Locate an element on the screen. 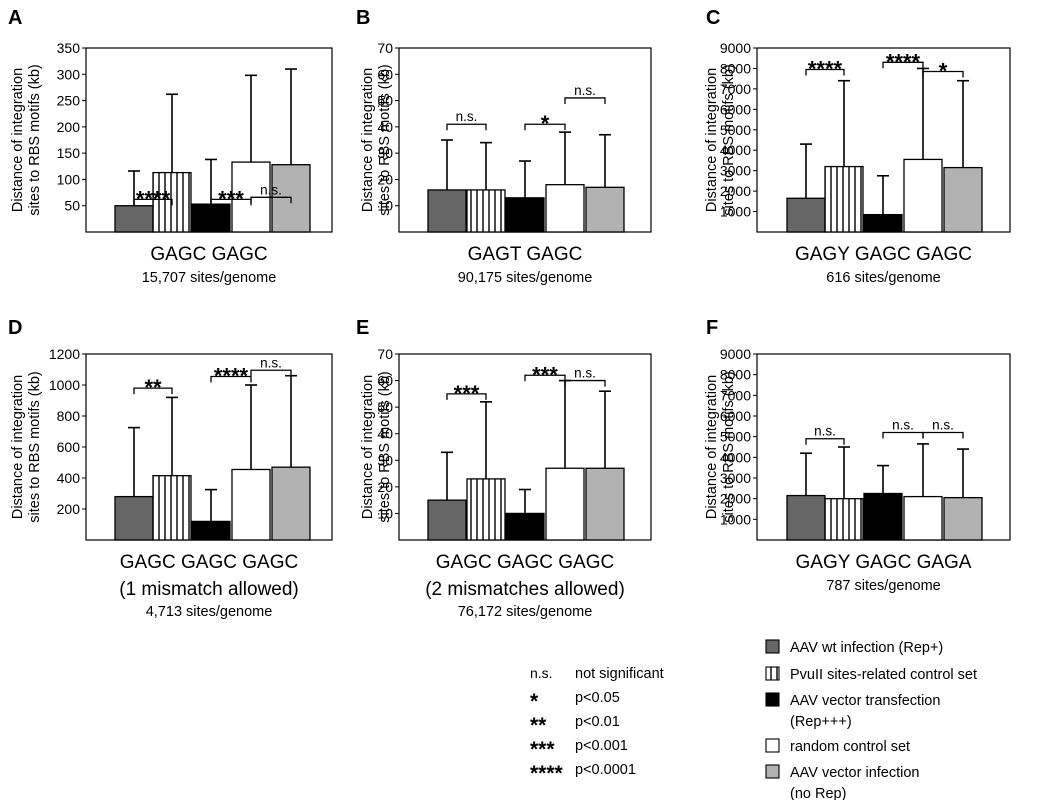  motif-caption: GAGC GAGC is located at coordinates (208, 254).